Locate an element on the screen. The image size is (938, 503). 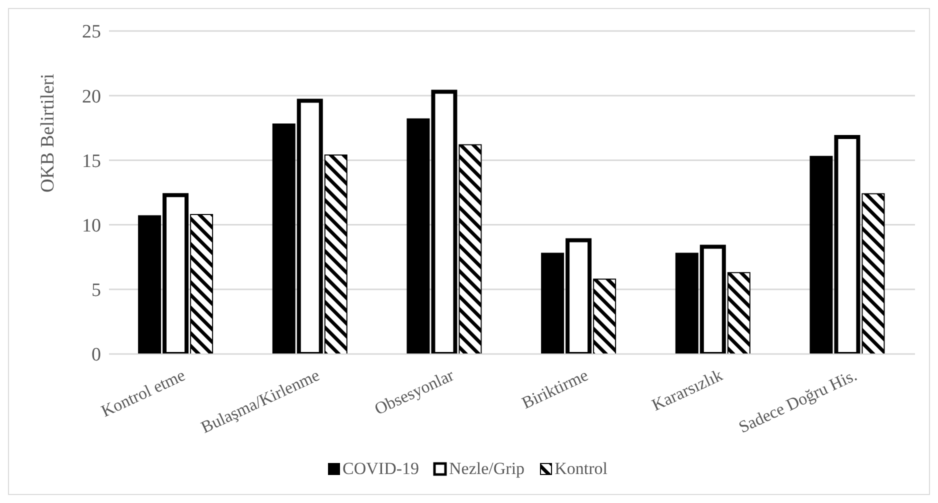
y-axis-title: OKB Belirtileri is located at coordinates (48, 133).